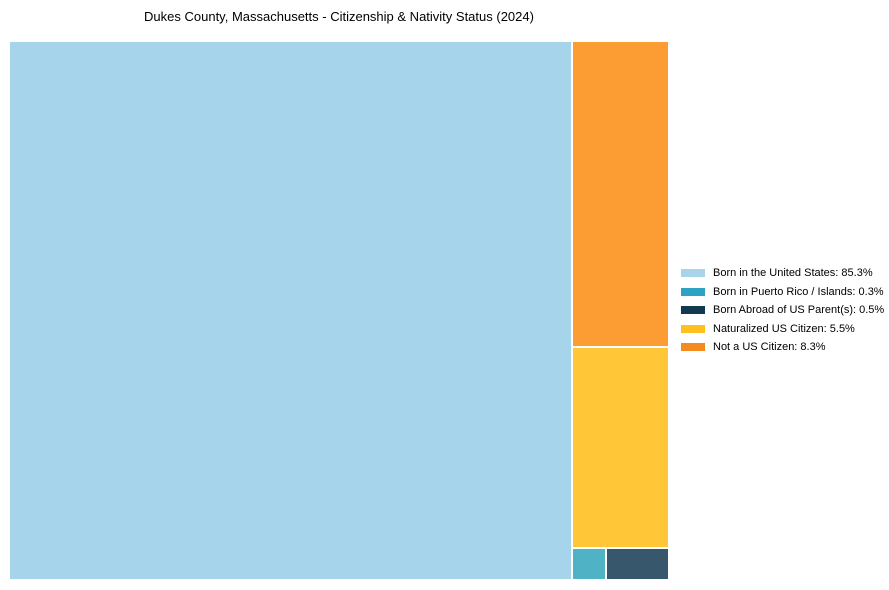  I want to click on legend-item-naturalized-us-citizen: Naturalized US Citizen: 5.5%, so click(782, 329).